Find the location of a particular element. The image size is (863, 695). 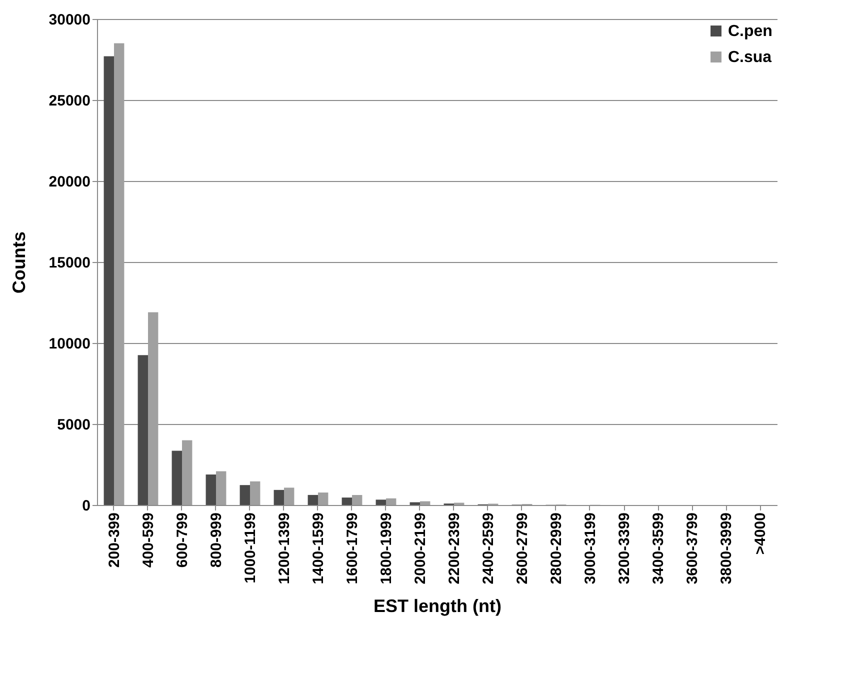

x-tick-label: 3200-3399 is located at coordinates (624, 548).